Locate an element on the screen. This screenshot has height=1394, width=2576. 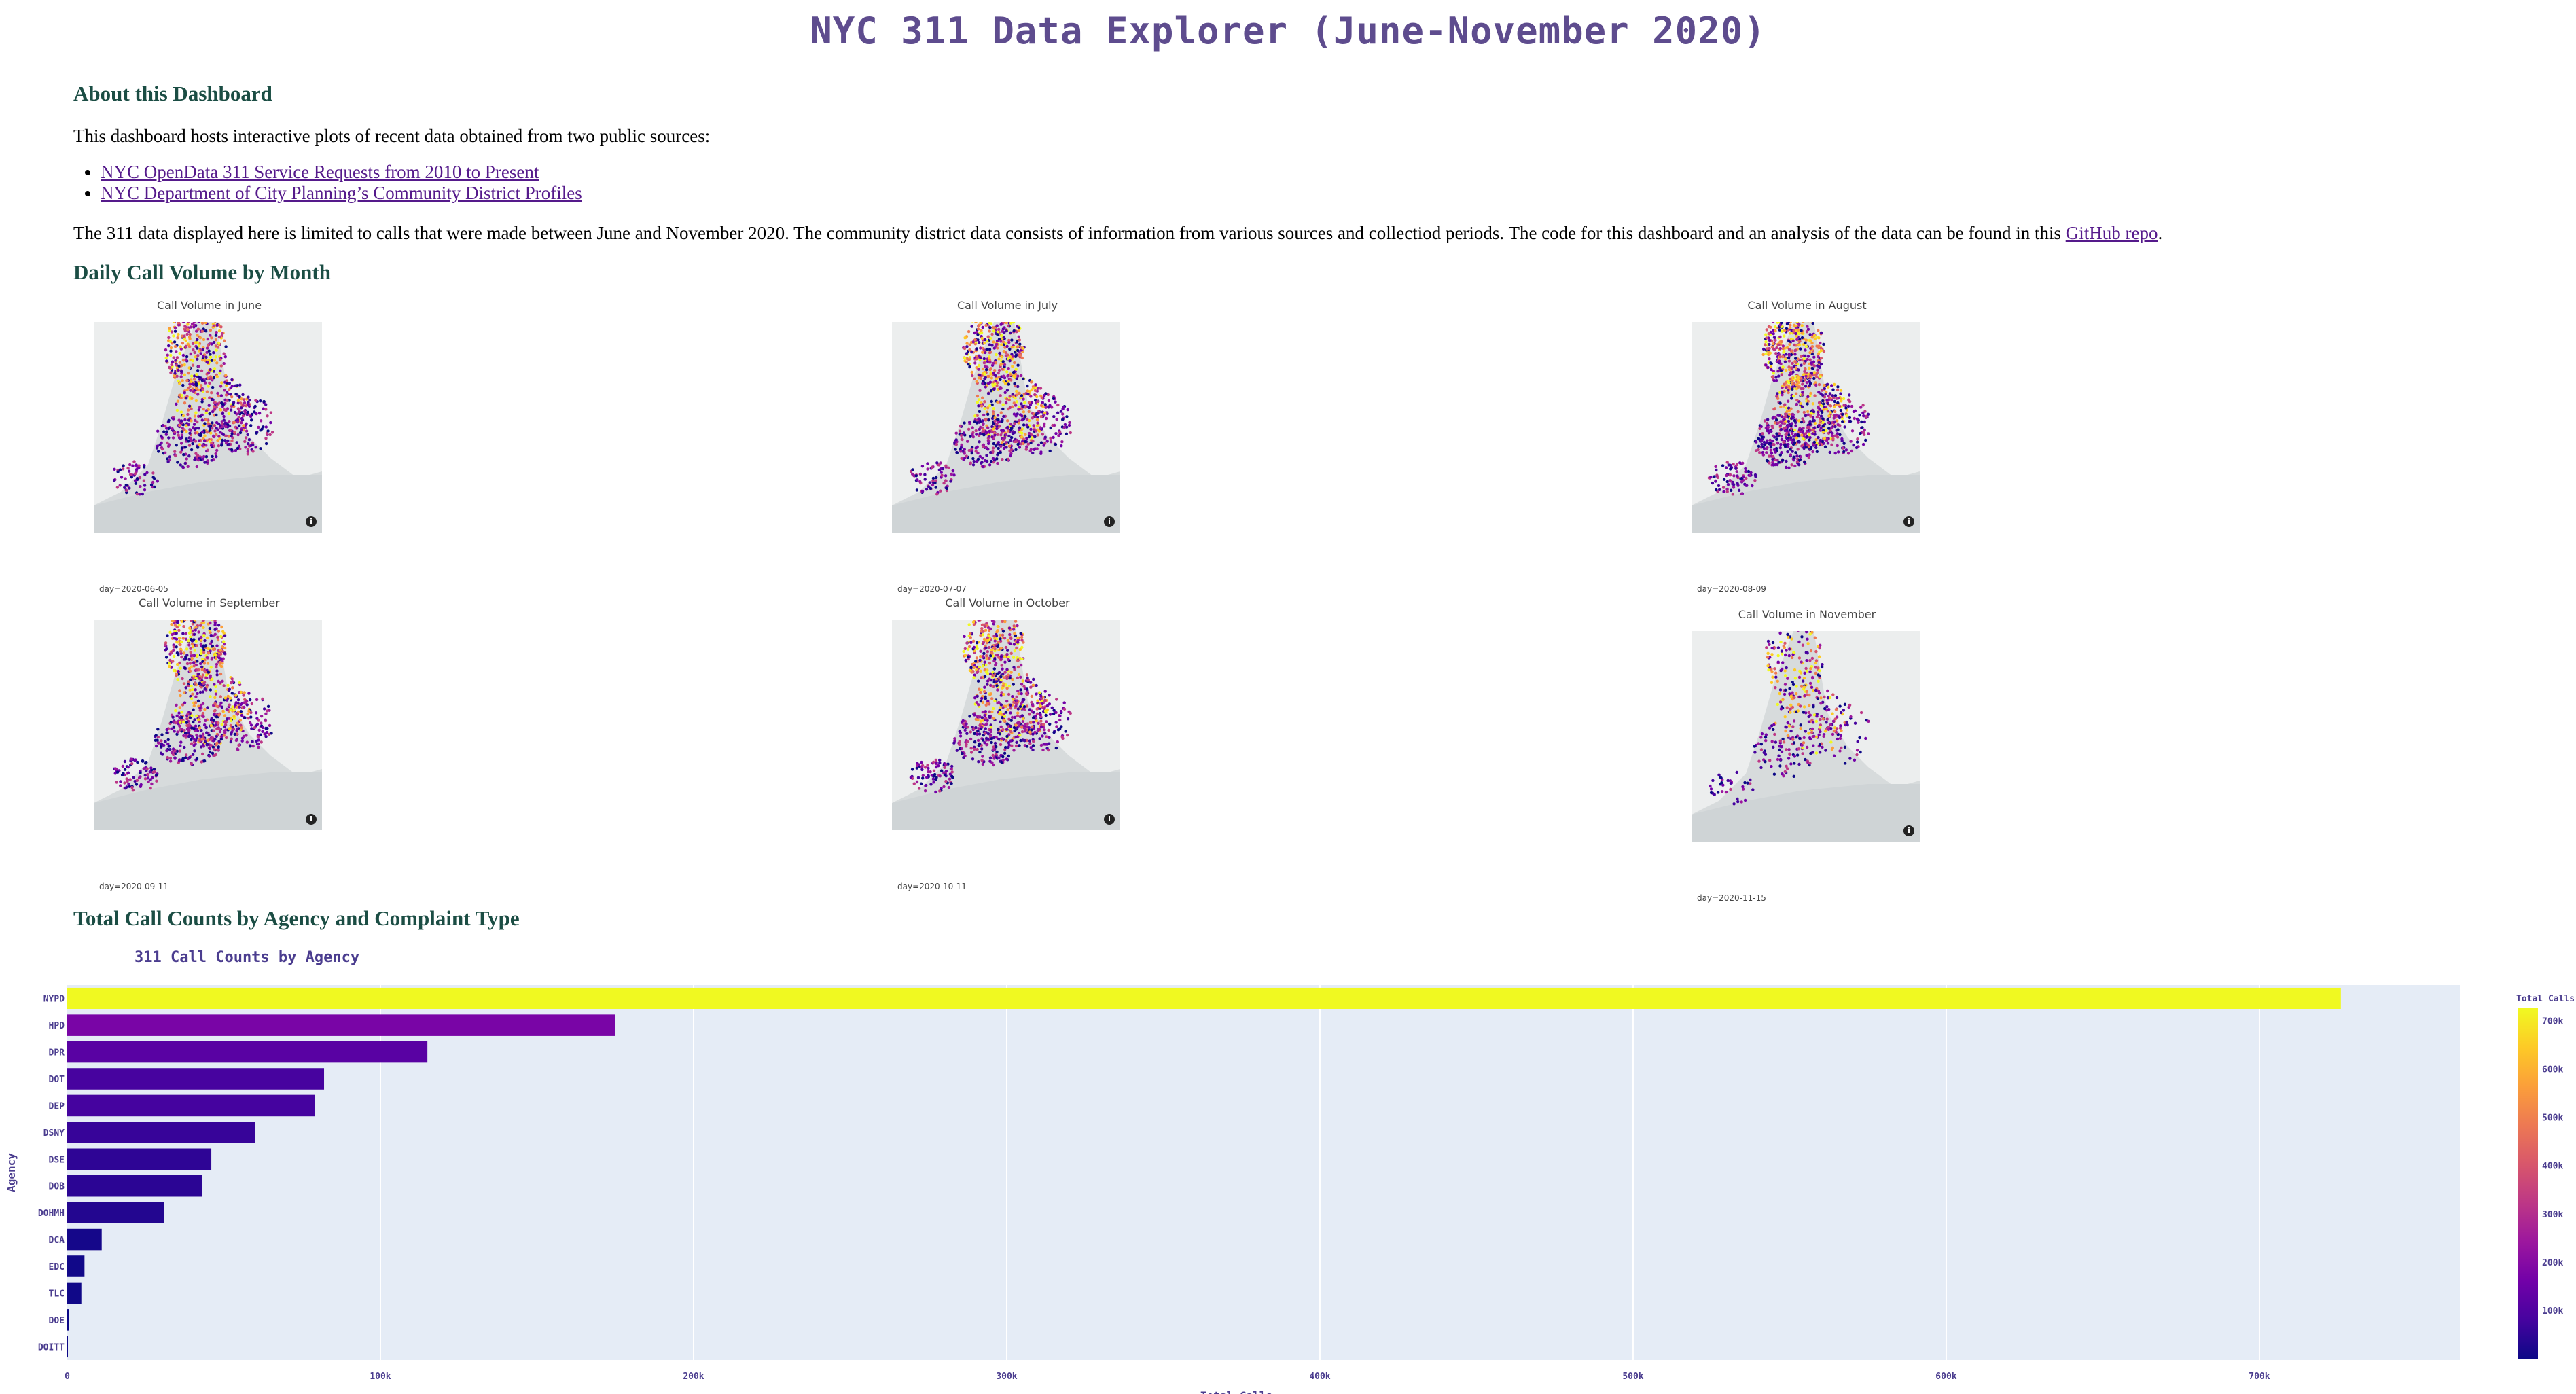
x-tick-label: 500k is located at coordinates (1632, 1377).